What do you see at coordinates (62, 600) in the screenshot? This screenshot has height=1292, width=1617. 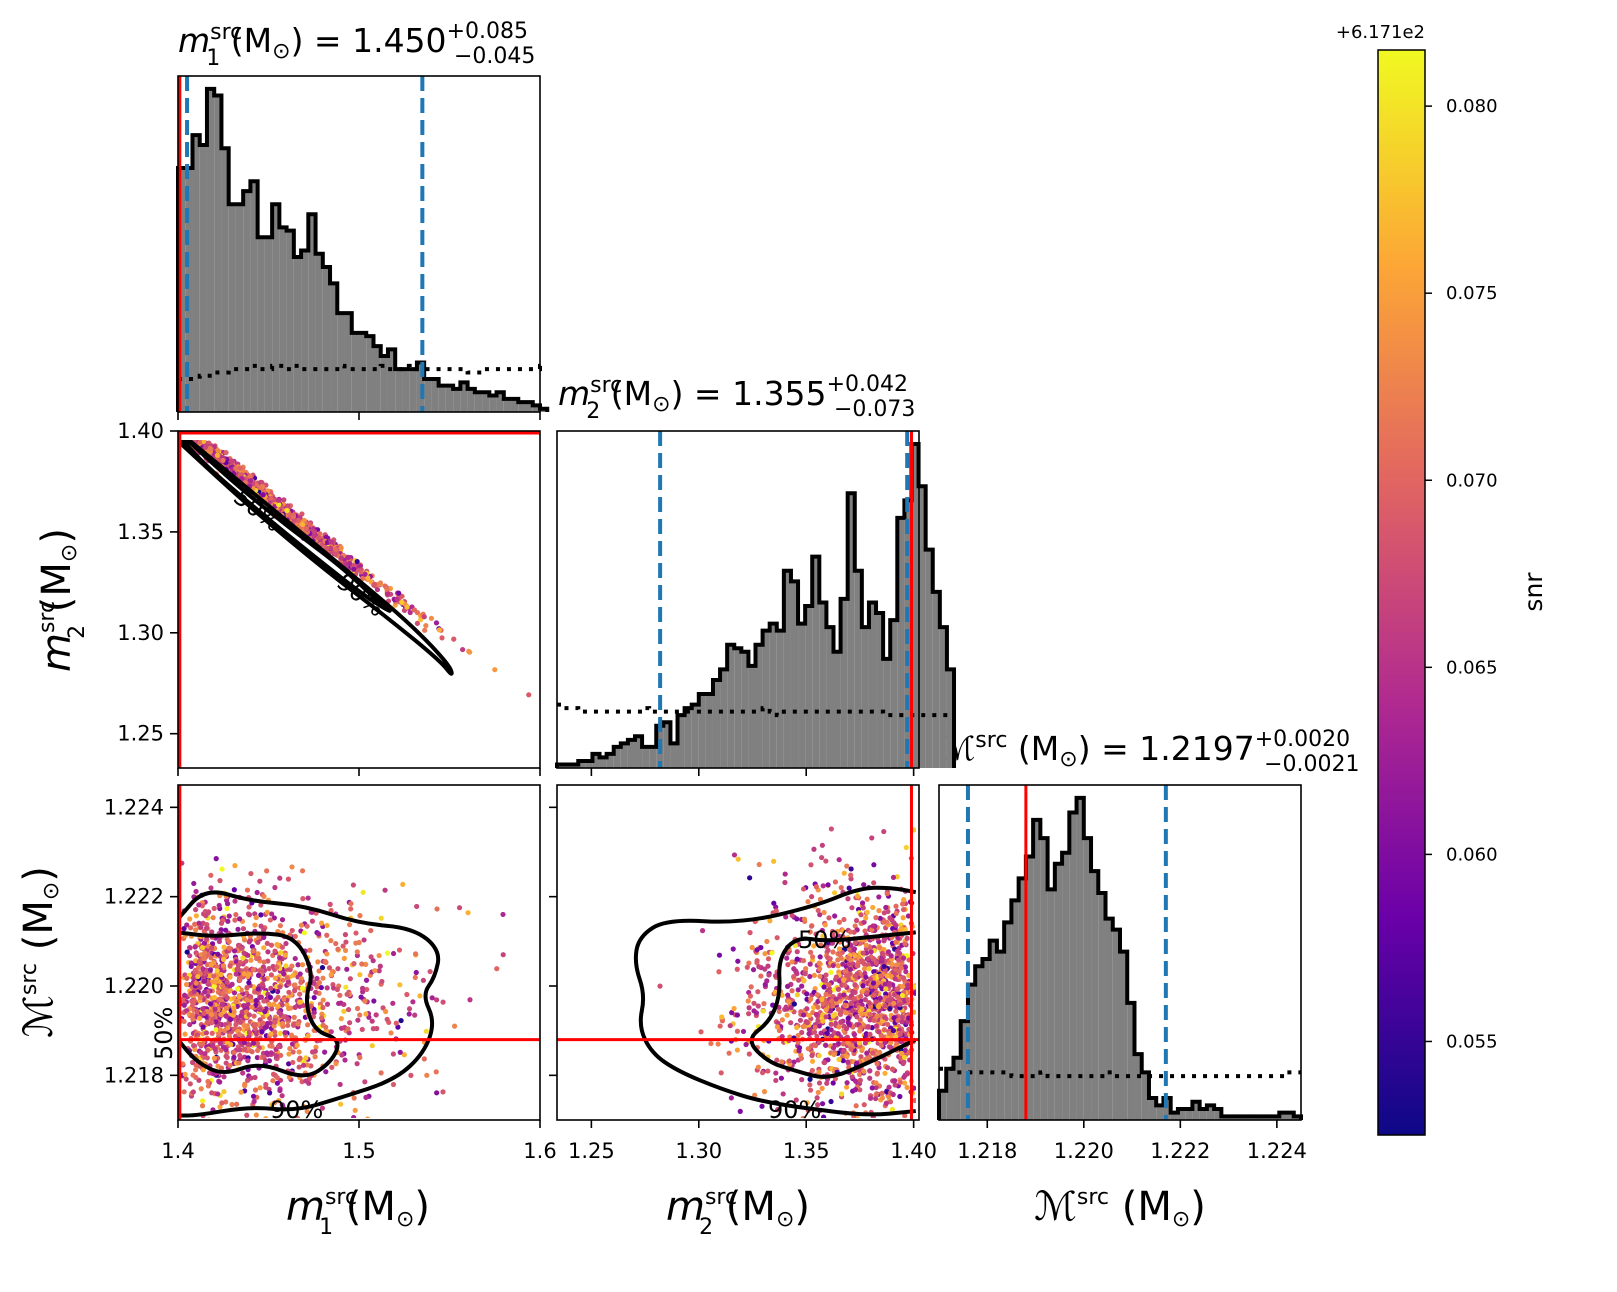 I see `ylabel-m2: msrc 2 (M⊙)` at bounding box center [62, 600].